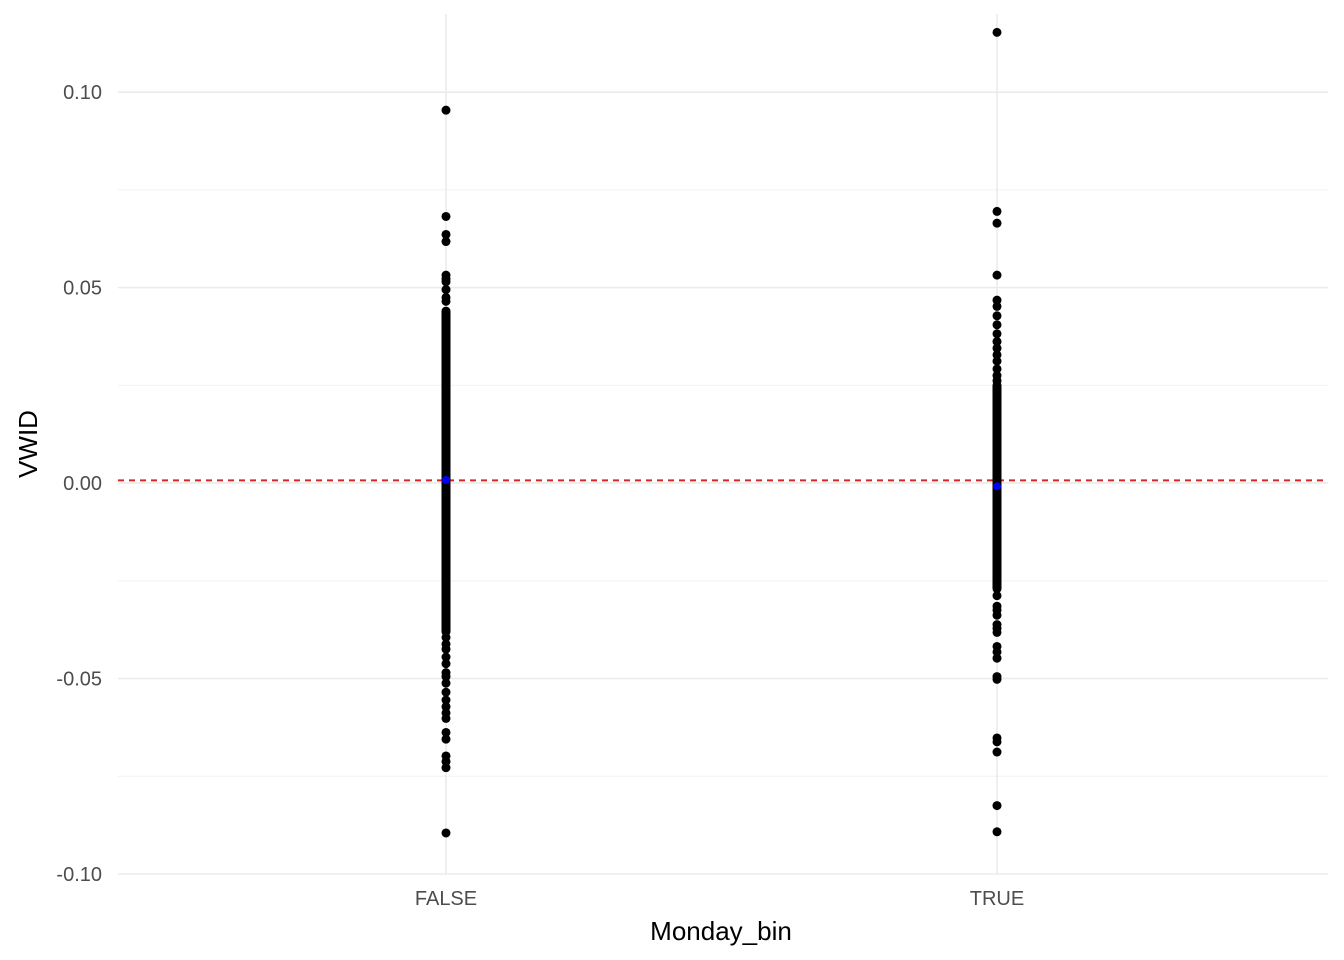 The width and height of the screenshot is (1344, 960). I want to click on x-axis-title: Monday_bin, so click(721, 931).